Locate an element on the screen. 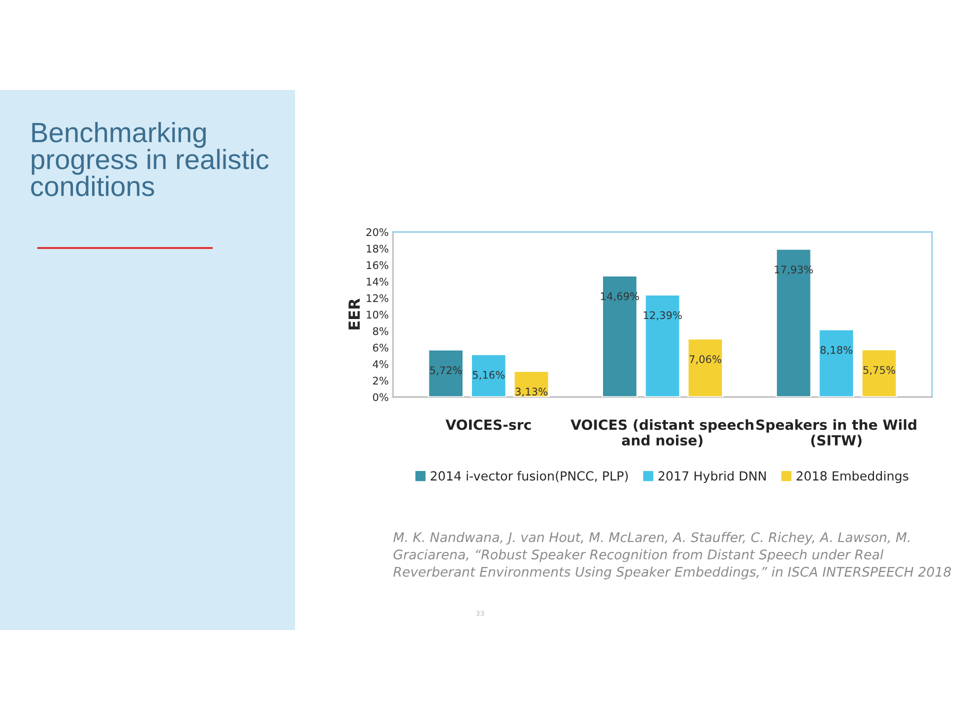  data-label: 5,75% is located at coordinates (879, 370).